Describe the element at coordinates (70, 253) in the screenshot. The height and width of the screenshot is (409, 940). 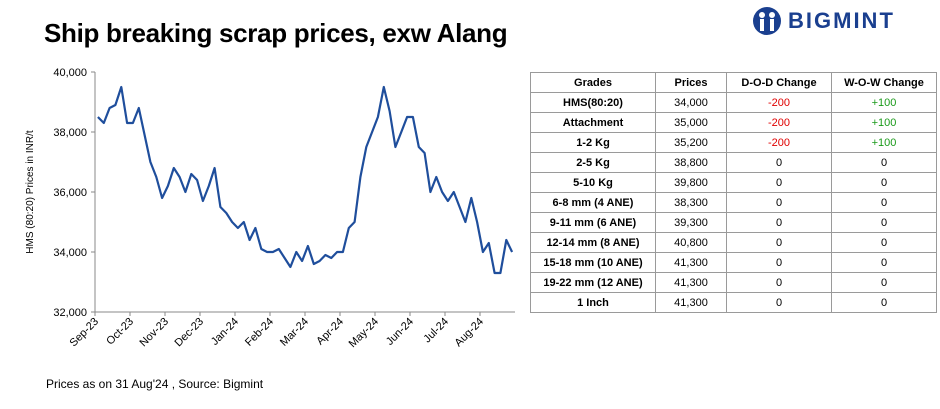
I see `y-tick-label: 34,000` at that location.